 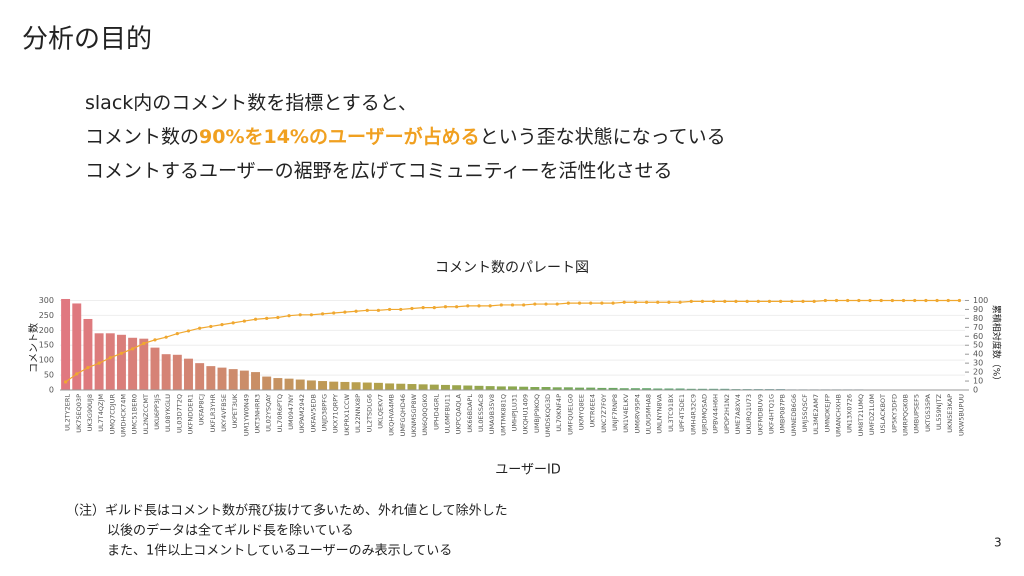 What do you see at coordinates (51, 390) in the screenshot?
I see `y-tick-label: 0` at bounding box center [51, 390].